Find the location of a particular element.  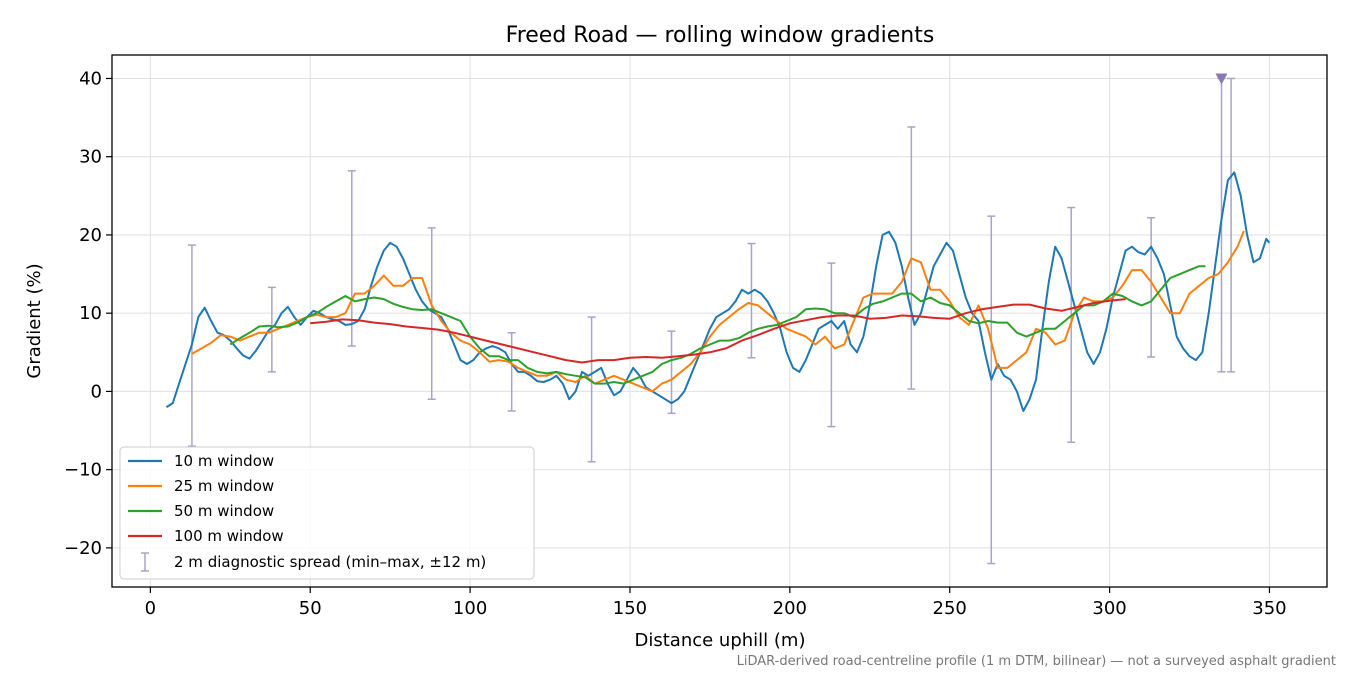

y-tick-label: −20 is located at coordinates (83, 548).